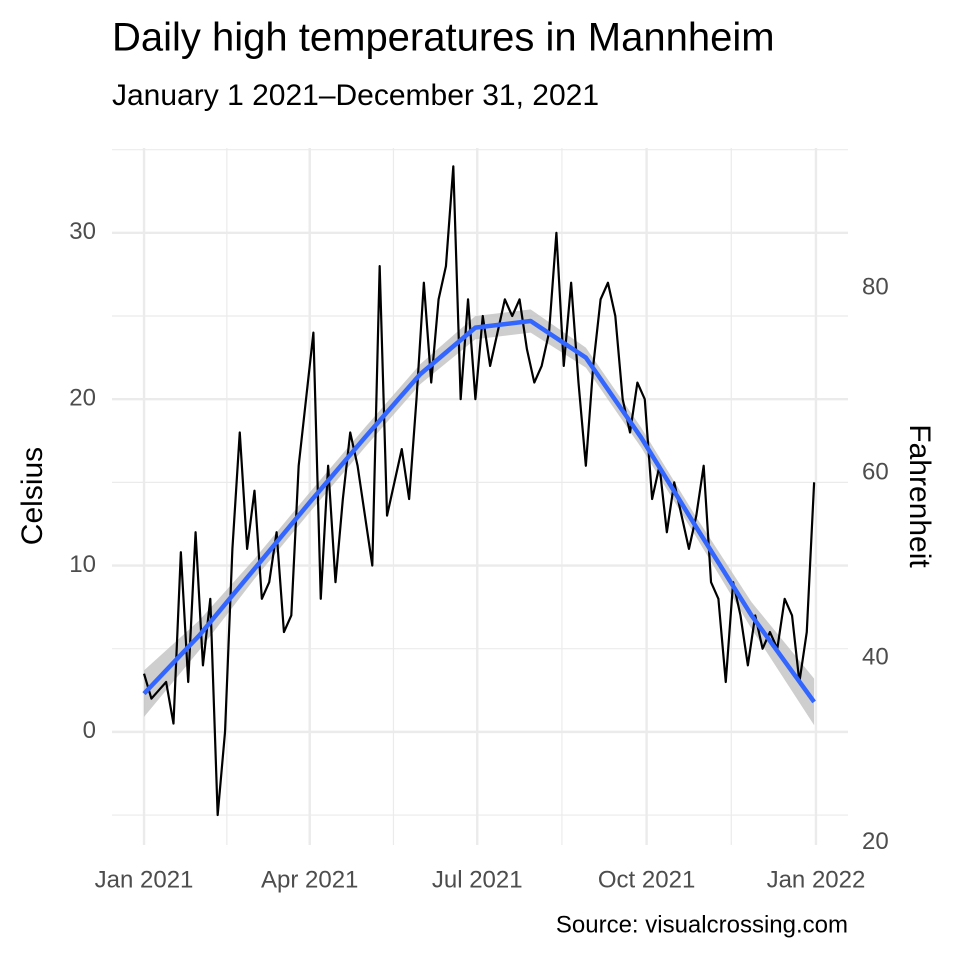  I want to click on y-axis-title: Celsius, so click(32, 496).